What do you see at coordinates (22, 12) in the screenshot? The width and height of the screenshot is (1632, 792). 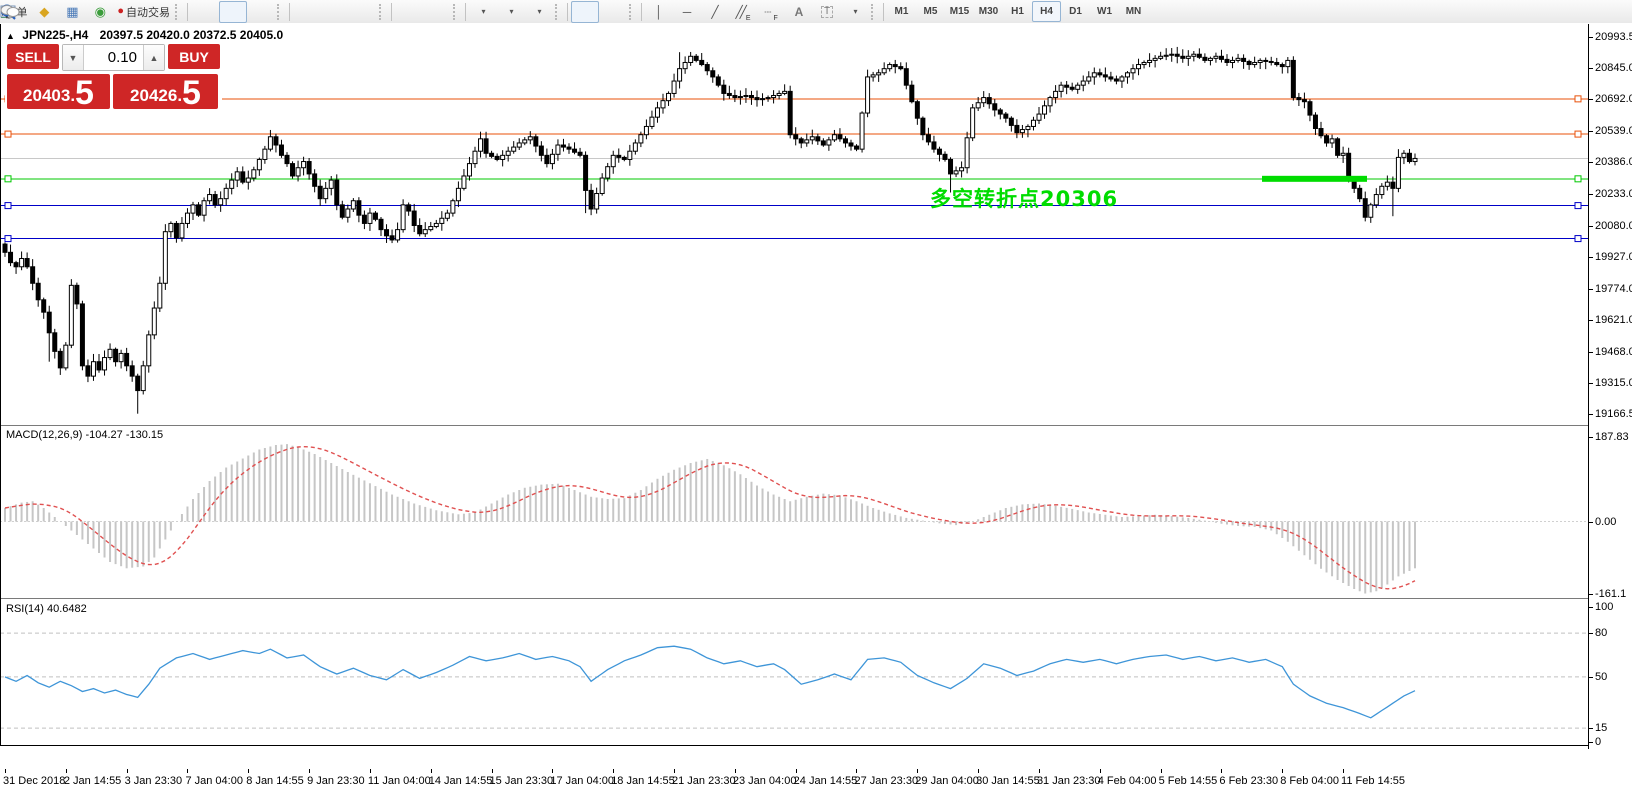 I see `new-order-label: 单` at bounding box center [22, 12].